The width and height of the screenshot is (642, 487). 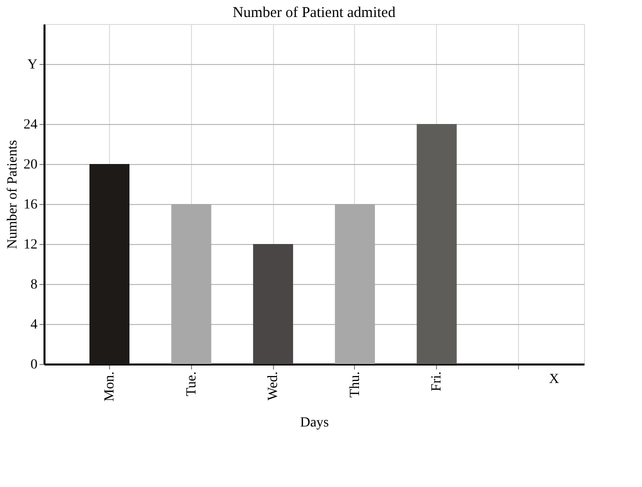 What do you see at coordinates (13, 194) in the screenshot?
I see `y-axis-title: Number of Patients` at bounding box center [13, 194].